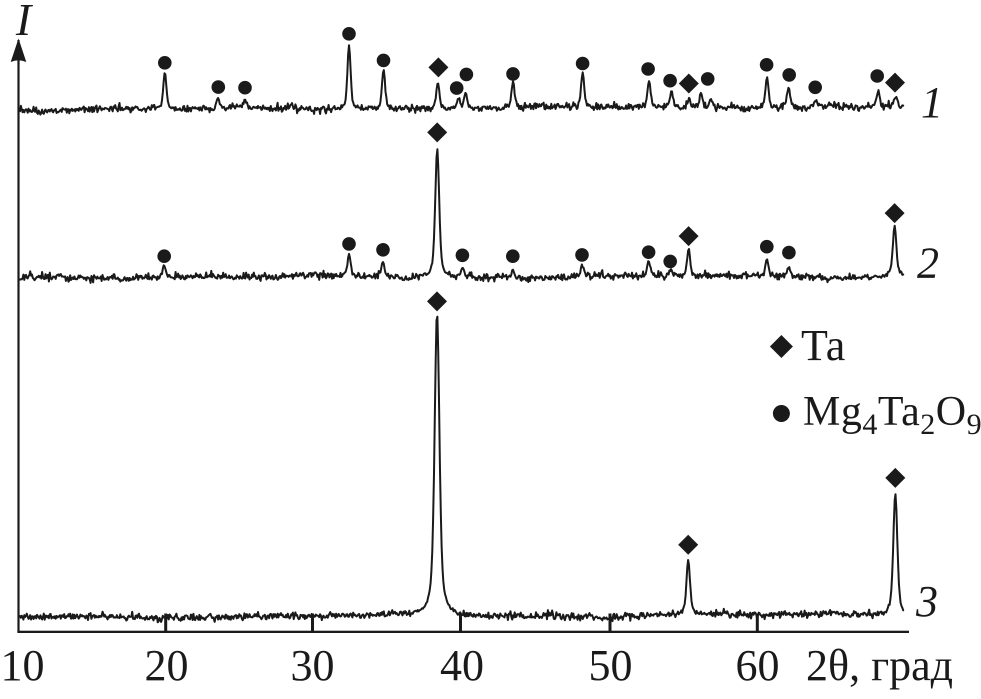  Describe the element at coordinates (167, 665) in the screenshot. I see `svg-text: 20` at that location.